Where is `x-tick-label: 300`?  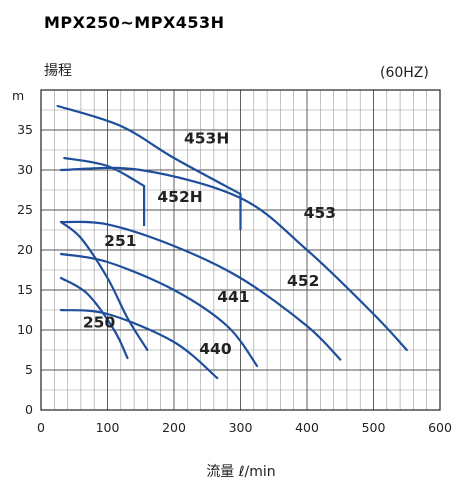
x-tick-label: 300 is located at coordinates (241, 427).